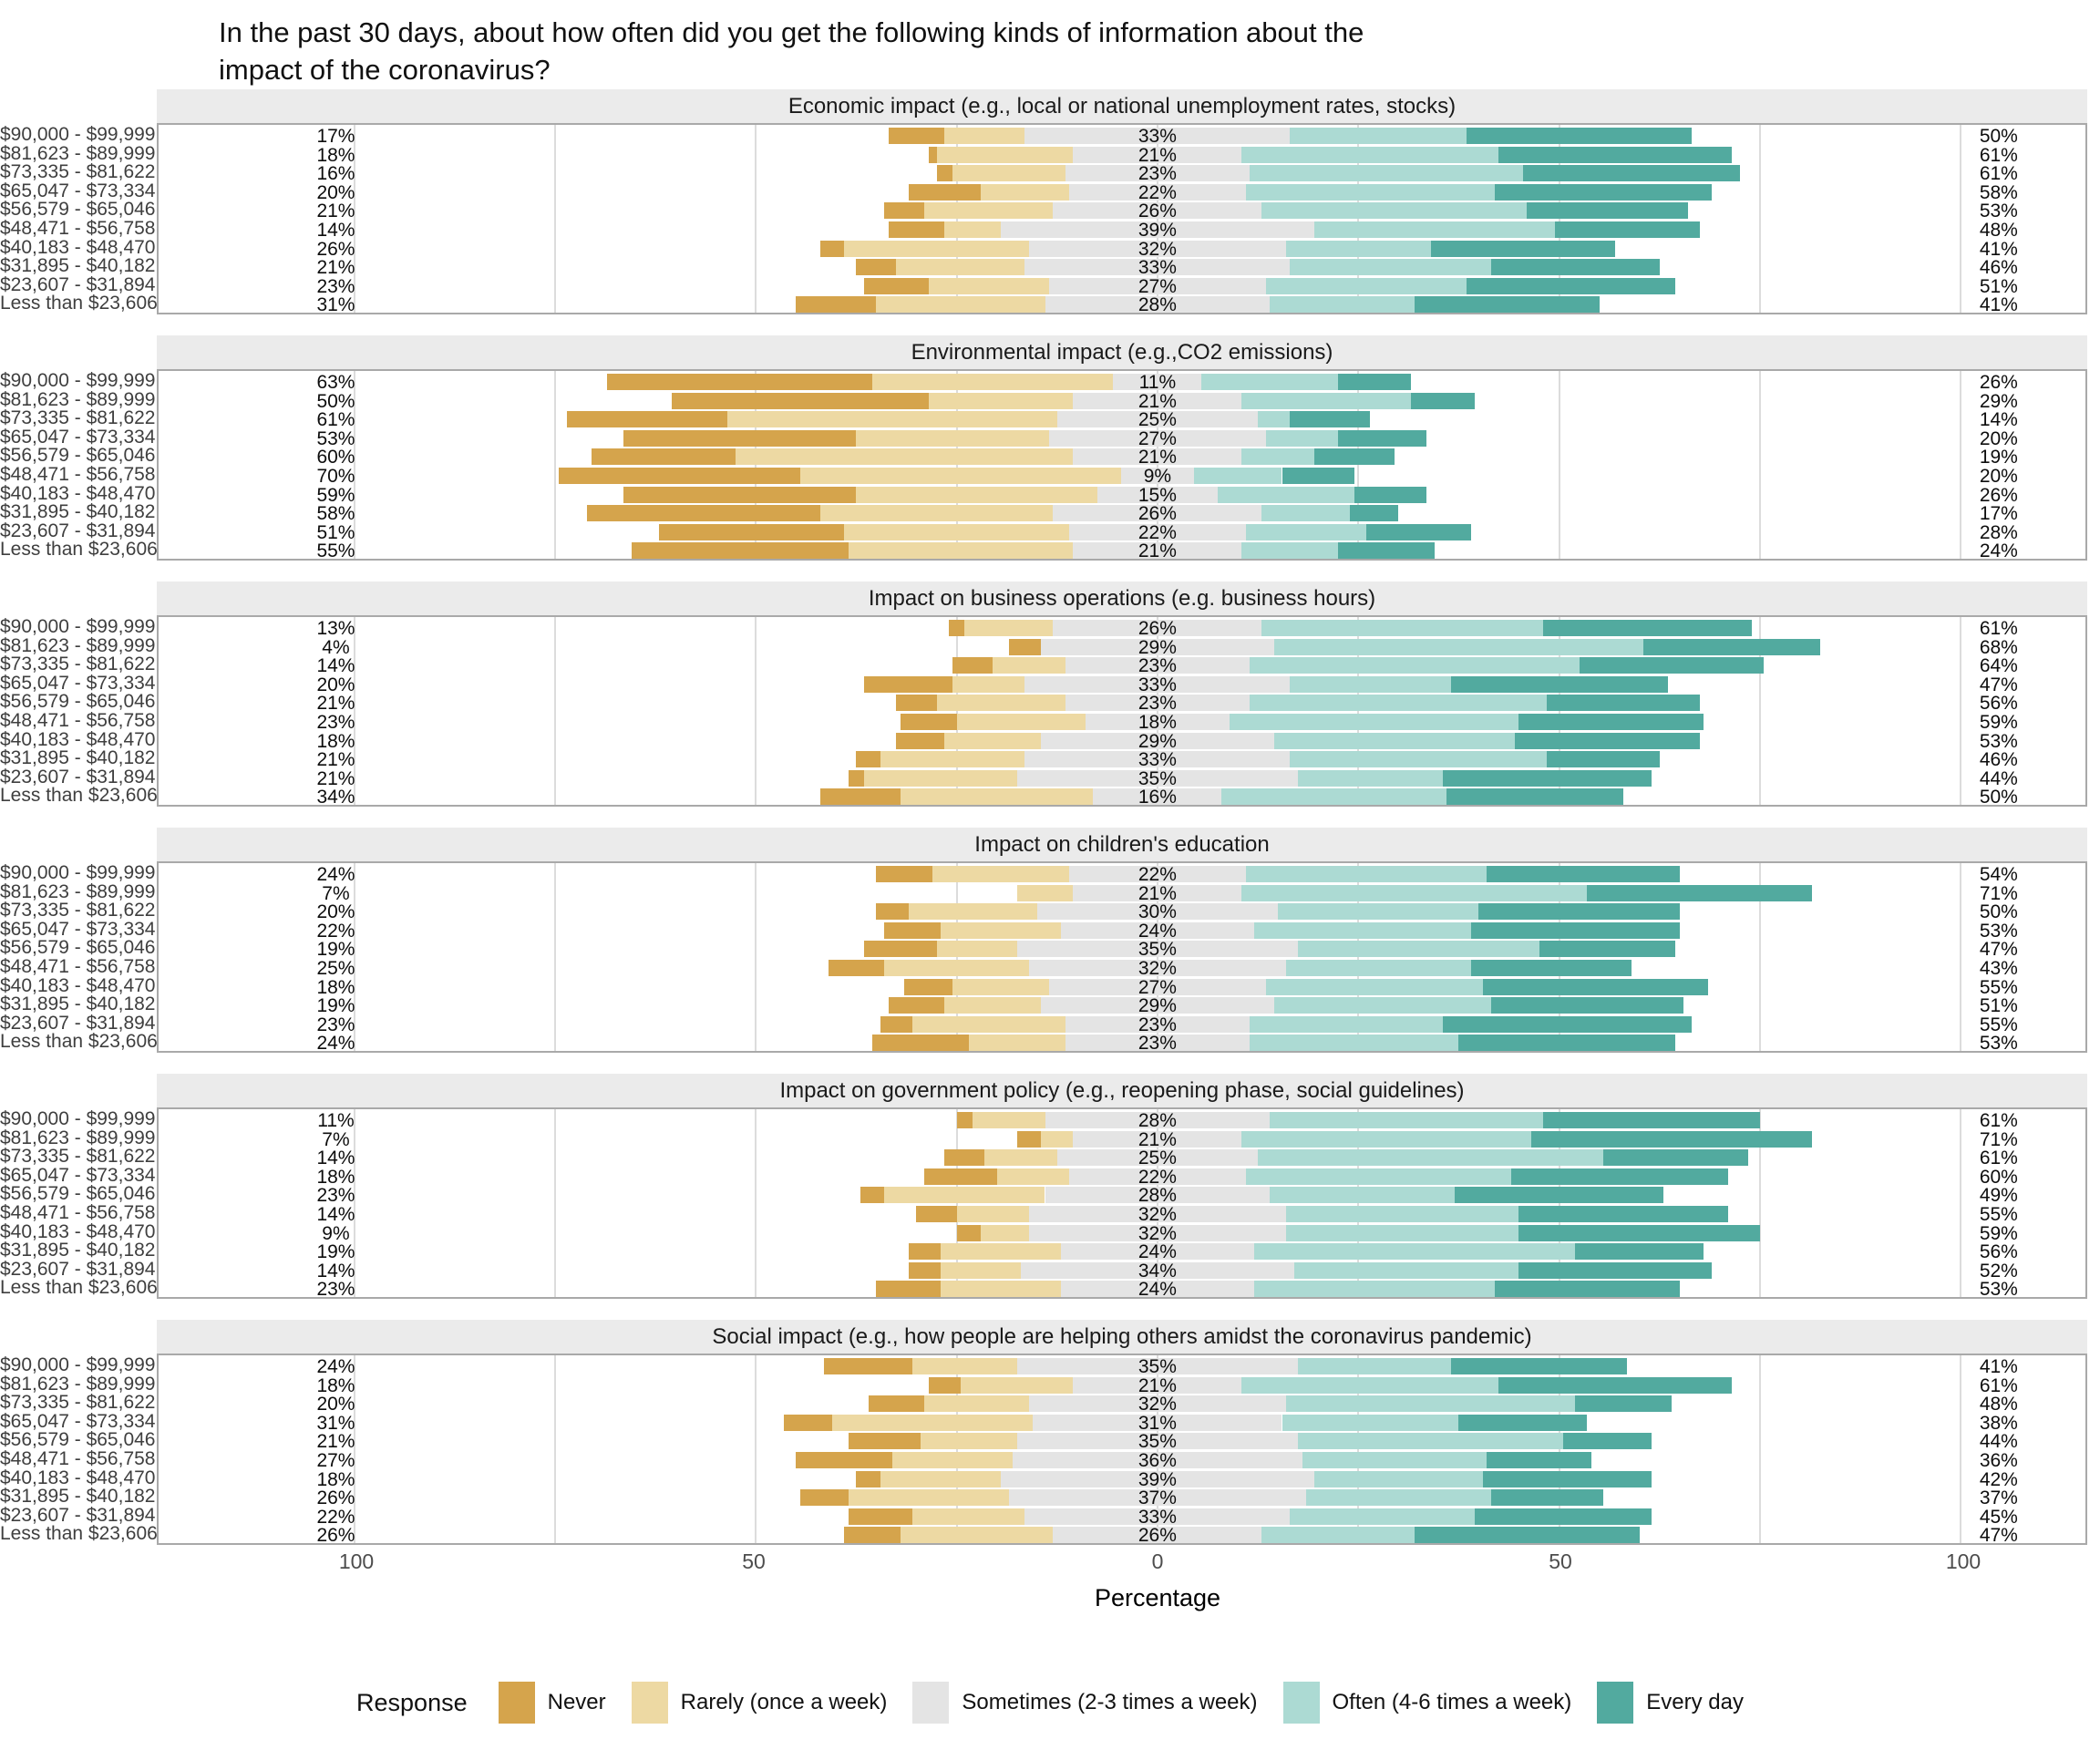  Describe the element at coordinates (1426, 1703) in the screenshot. I see `legend-item-often: Often (4-6 times a week)` at that location.